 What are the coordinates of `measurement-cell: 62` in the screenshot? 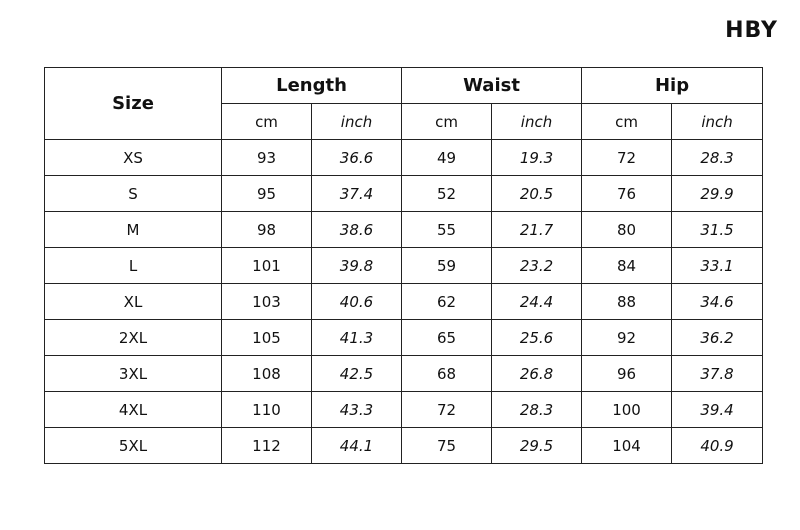 It's located at (447, 301).